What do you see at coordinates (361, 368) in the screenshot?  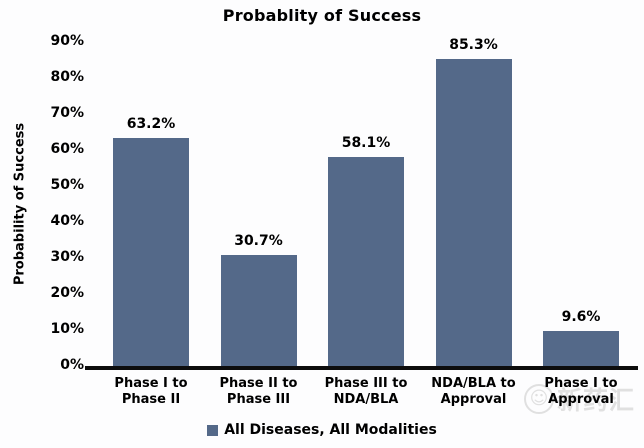 I see `x-axis-line` at bounding box center [361, 368].